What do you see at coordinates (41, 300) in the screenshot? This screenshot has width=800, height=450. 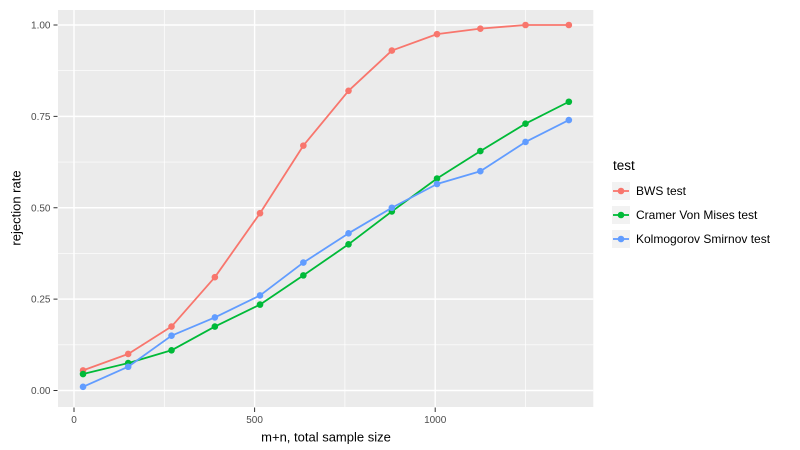 I see `y-tick-label: 0.25` at bounding box center [41, 300].